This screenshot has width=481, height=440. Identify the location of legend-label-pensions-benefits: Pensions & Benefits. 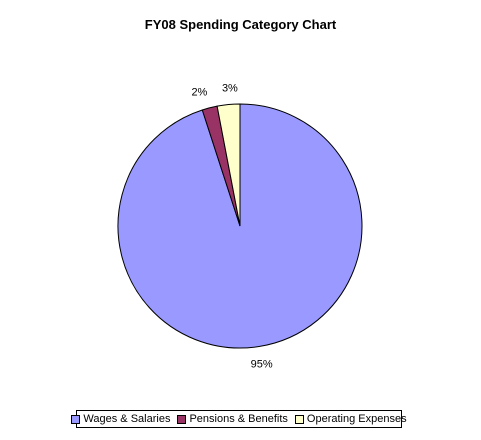
(238, 419).